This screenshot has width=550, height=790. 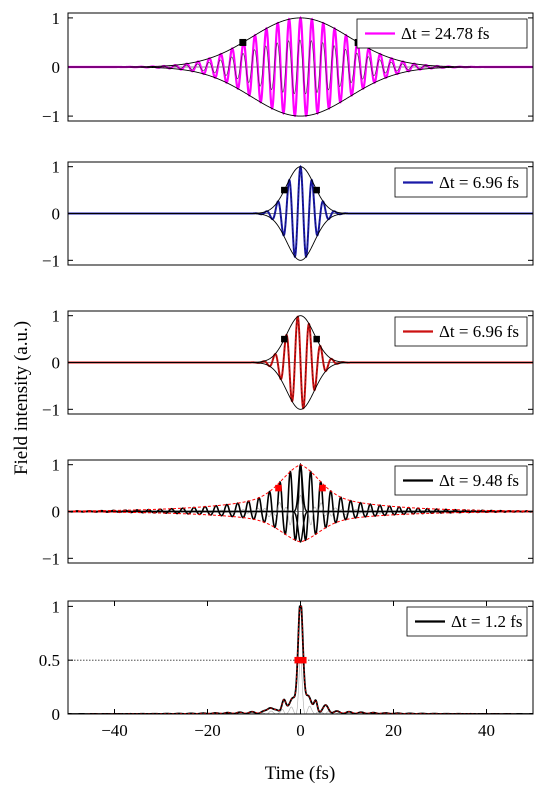 I want to click on legend-label: Δt = 24.78 fs, so click(x=445, y=33).